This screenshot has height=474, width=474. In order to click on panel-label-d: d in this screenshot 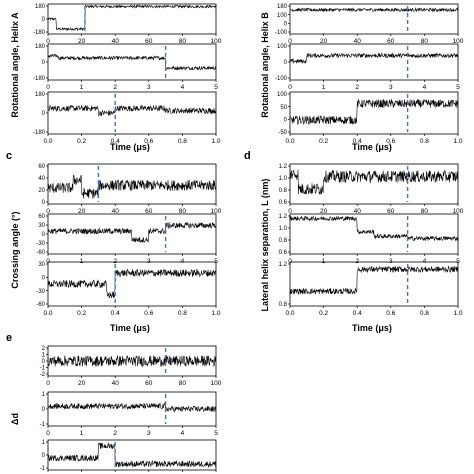, I will do `click(247, 156)`.